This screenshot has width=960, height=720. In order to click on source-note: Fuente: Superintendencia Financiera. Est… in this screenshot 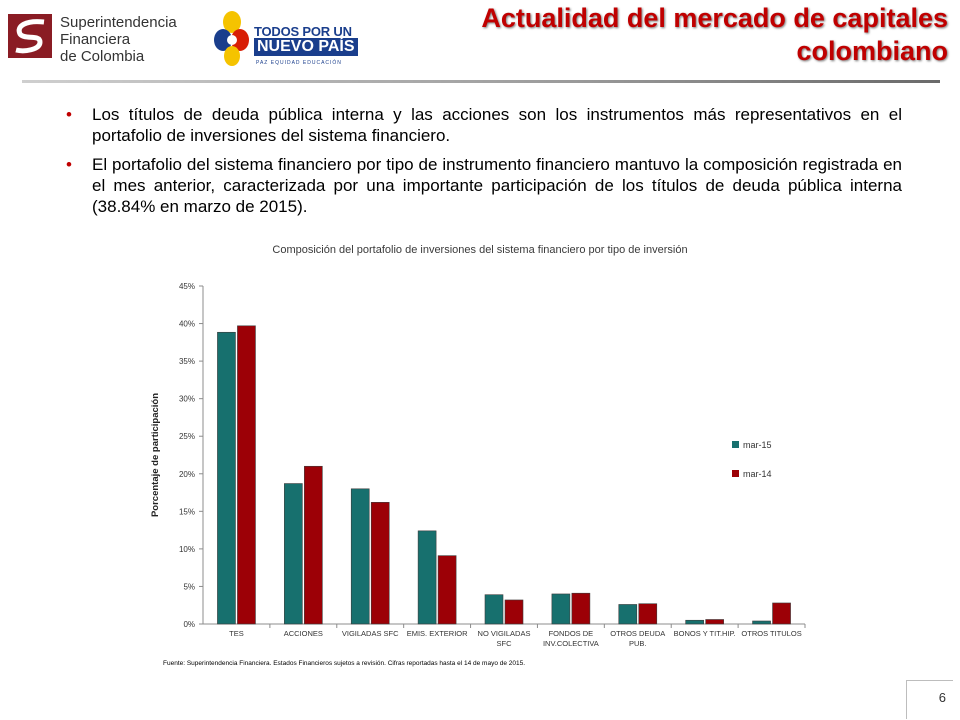, I will do `click(344, 663)`.